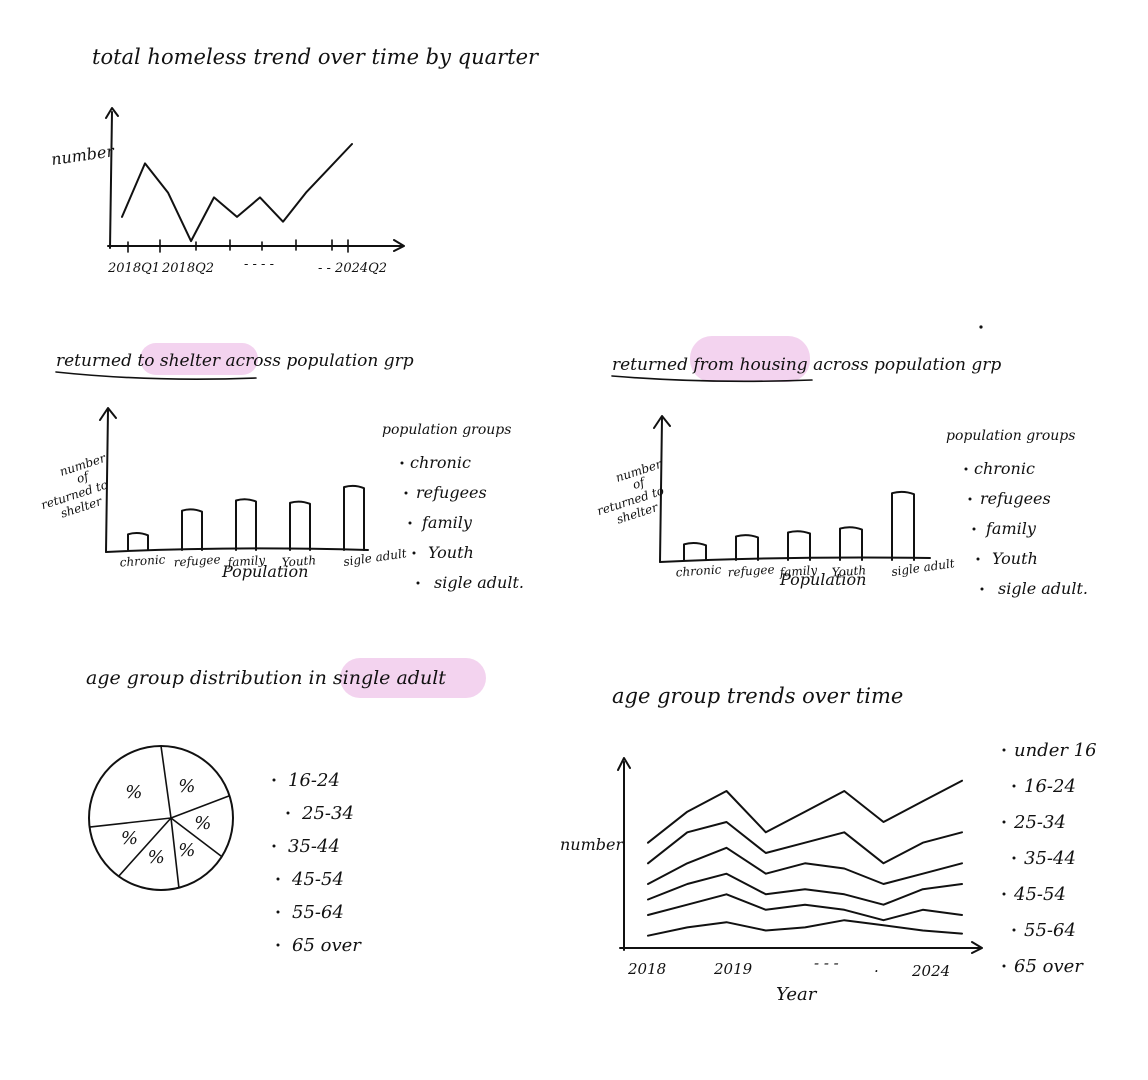 The width and height of the screenshot is (1148, 1080). I want to click on chart5-tick-label: 2019, so click(733, 969).